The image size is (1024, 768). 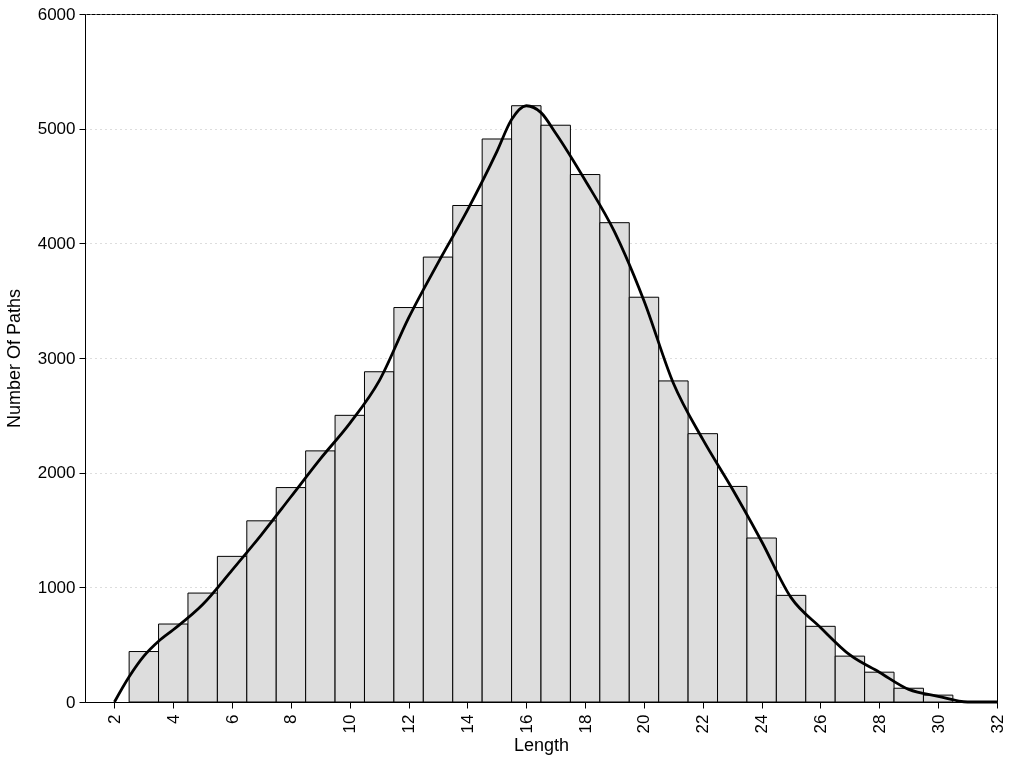 What do you see at coordinates (762, 724) in the screenshot?
I see `x-tick-label: 24` at bounding box center [762, 724].